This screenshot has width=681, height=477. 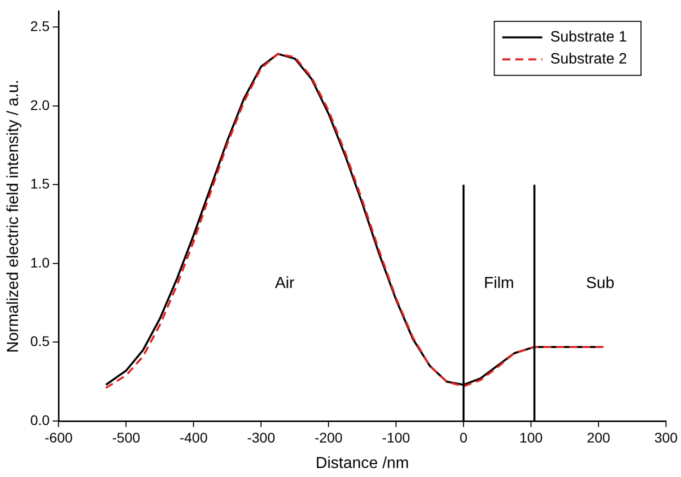 I want to click on x-tick-label: 300, so click(x=666, y=437).